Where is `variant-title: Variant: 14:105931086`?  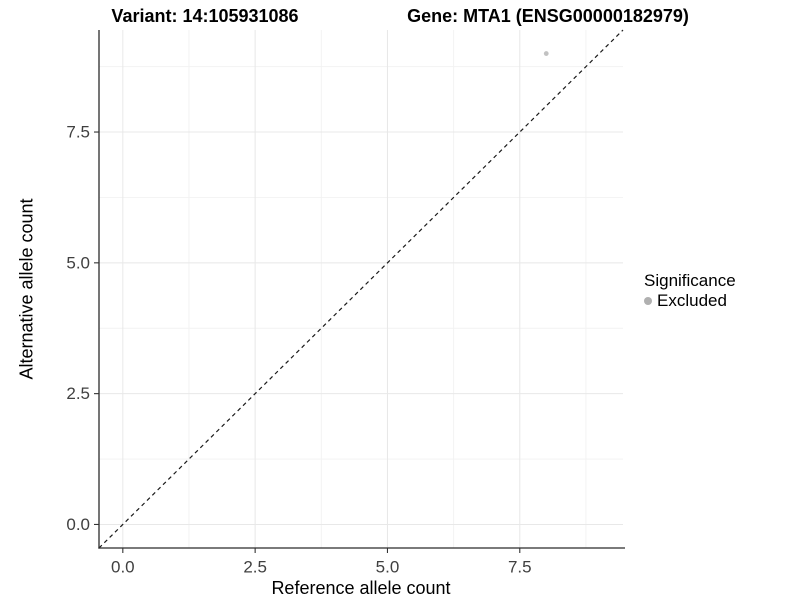
variant-title: Variant: 14:105931086 is located at coordinates (205, 16).